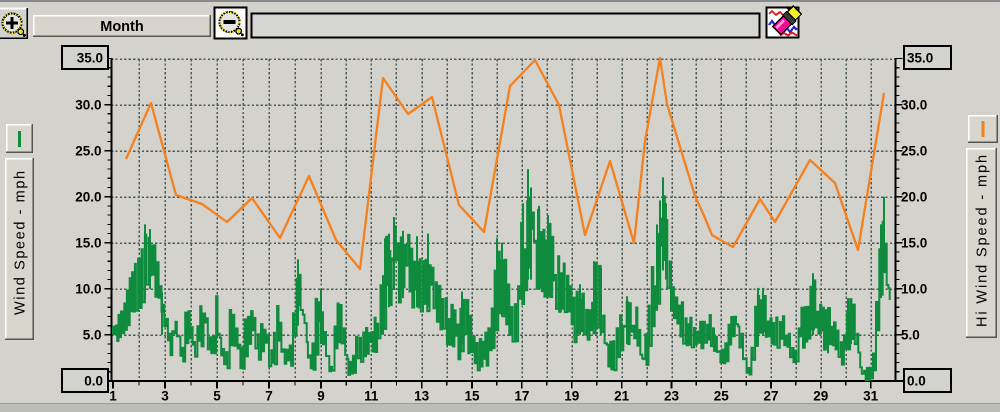  I want to click on svg-text: 19, so click(571, 396).